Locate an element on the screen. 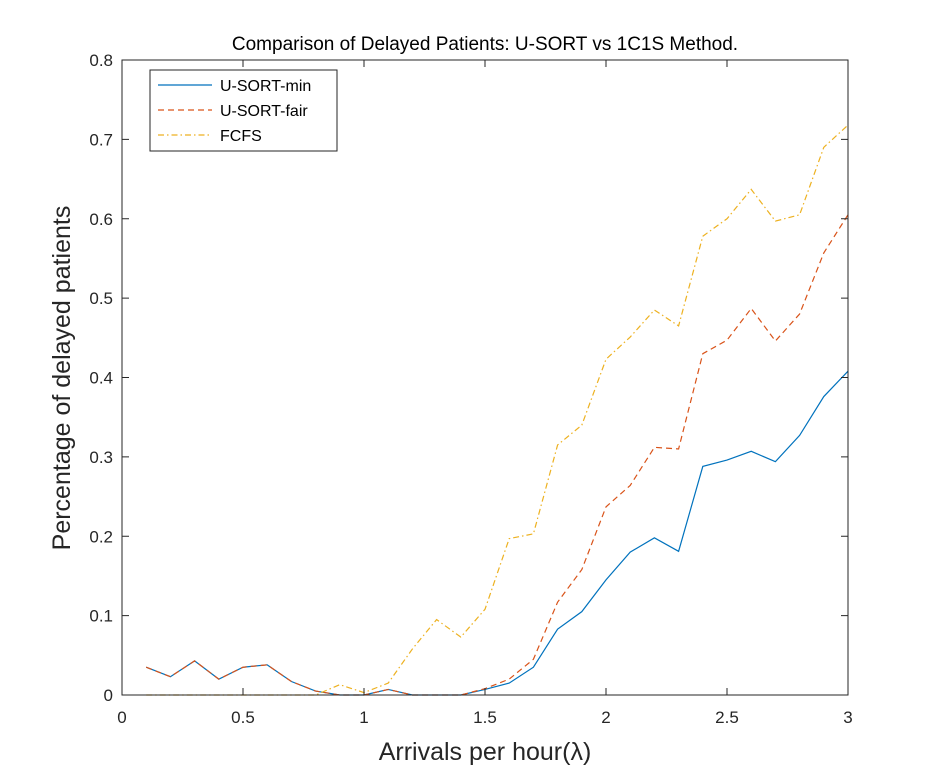 This screenshot has width=938, height=781. y-tick-label: 0.3 is located at coordinates (101, 457).